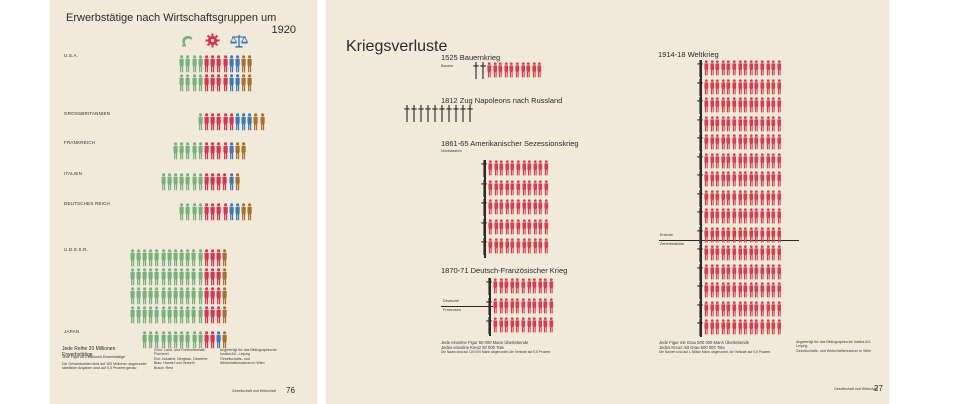  I want to click on cross-icon, so click(456, 113).